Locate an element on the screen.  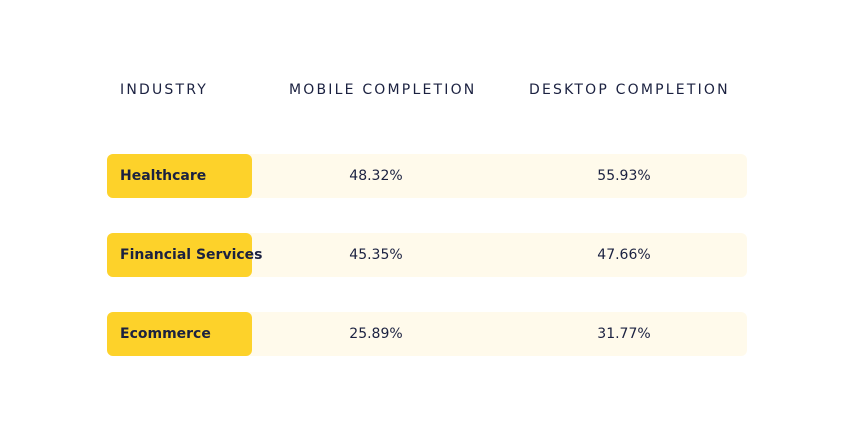
mobile-completion-value: 48.32% is located at coordinates (376, 176).